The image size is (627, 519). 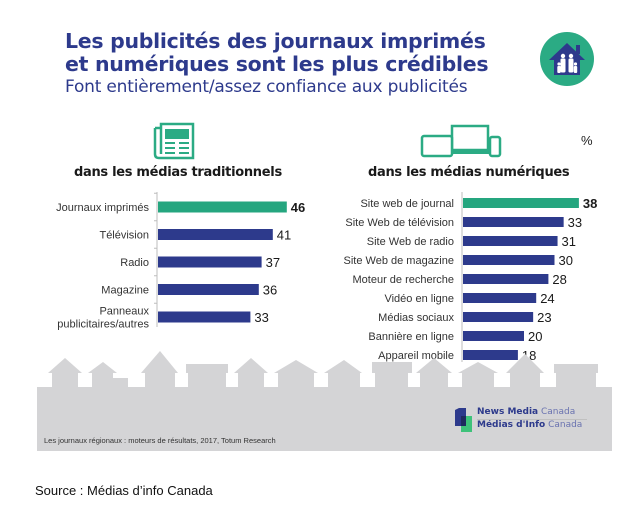 What do you see at coordinates (565, 425) in the screenshot?
I see `logo-line2-light: Canada` at bounding box center [565, 425].